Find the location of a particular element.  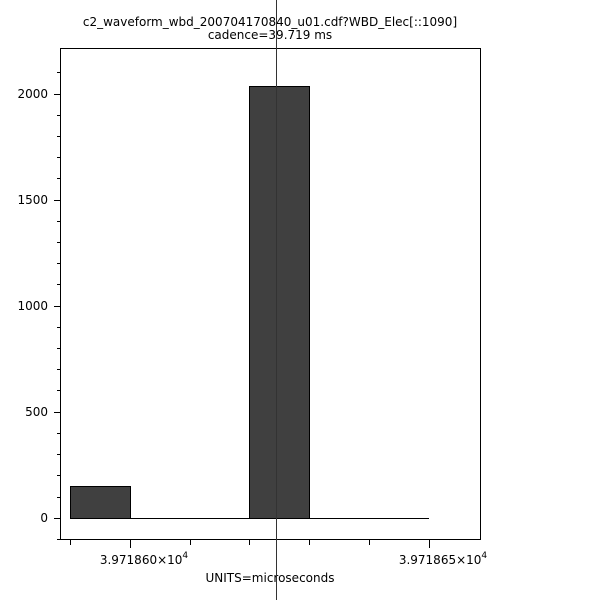

y-tick-label: 0 is located at coordinates (44, 518).